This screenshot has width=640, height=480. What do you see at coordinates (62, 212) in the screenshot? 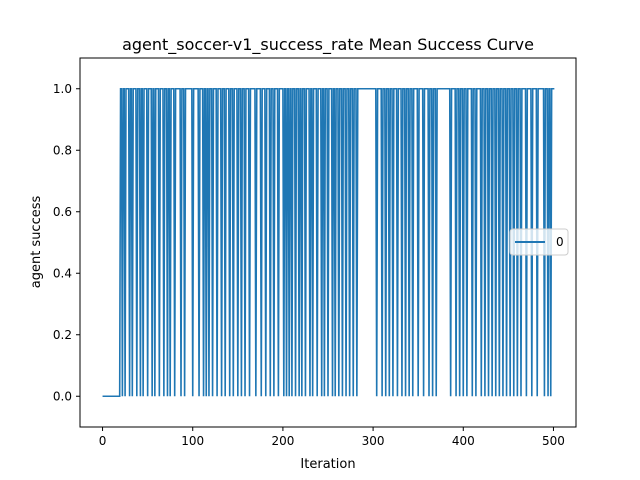
I see `y-tick-label: 0.6` at bounding box center [62, 212].